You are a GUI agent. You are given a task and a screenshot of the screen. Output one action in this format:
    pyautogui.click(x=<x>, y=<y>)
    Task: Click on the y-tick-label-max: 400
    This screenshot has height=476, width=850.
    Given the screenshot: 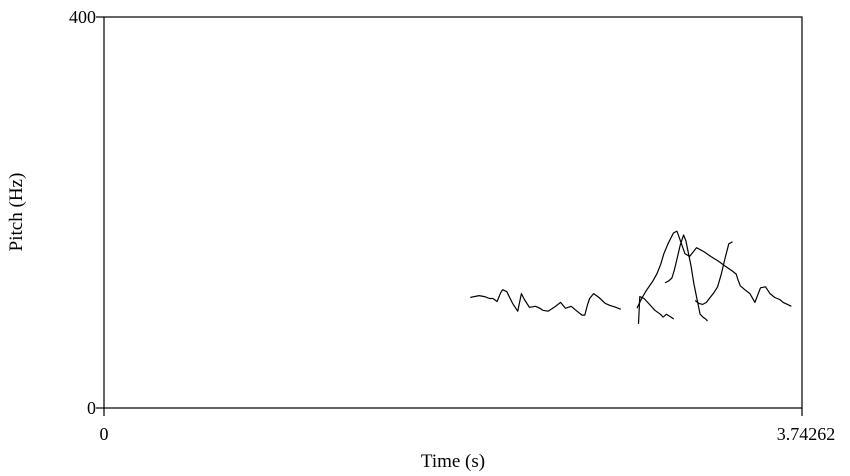 What is the action you would take?
    pyautogui.click(x=82, y=17)
    